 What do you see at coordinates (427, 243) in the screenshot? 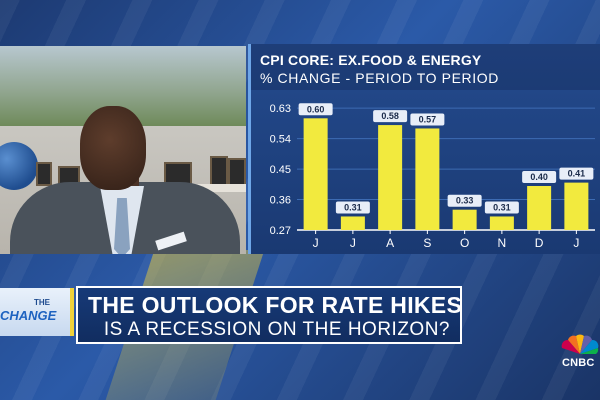
I see `x-tick-label: S` at bounding box center [427, 243].